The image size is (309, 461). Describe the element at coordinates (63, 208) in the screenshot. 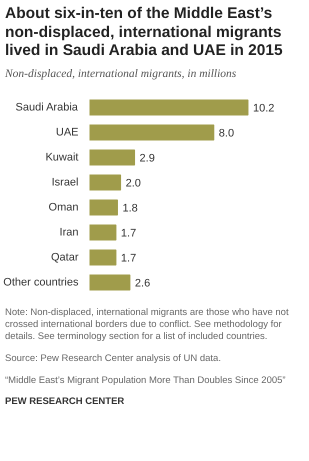

I see `y-tick-label: Oman` at that location.